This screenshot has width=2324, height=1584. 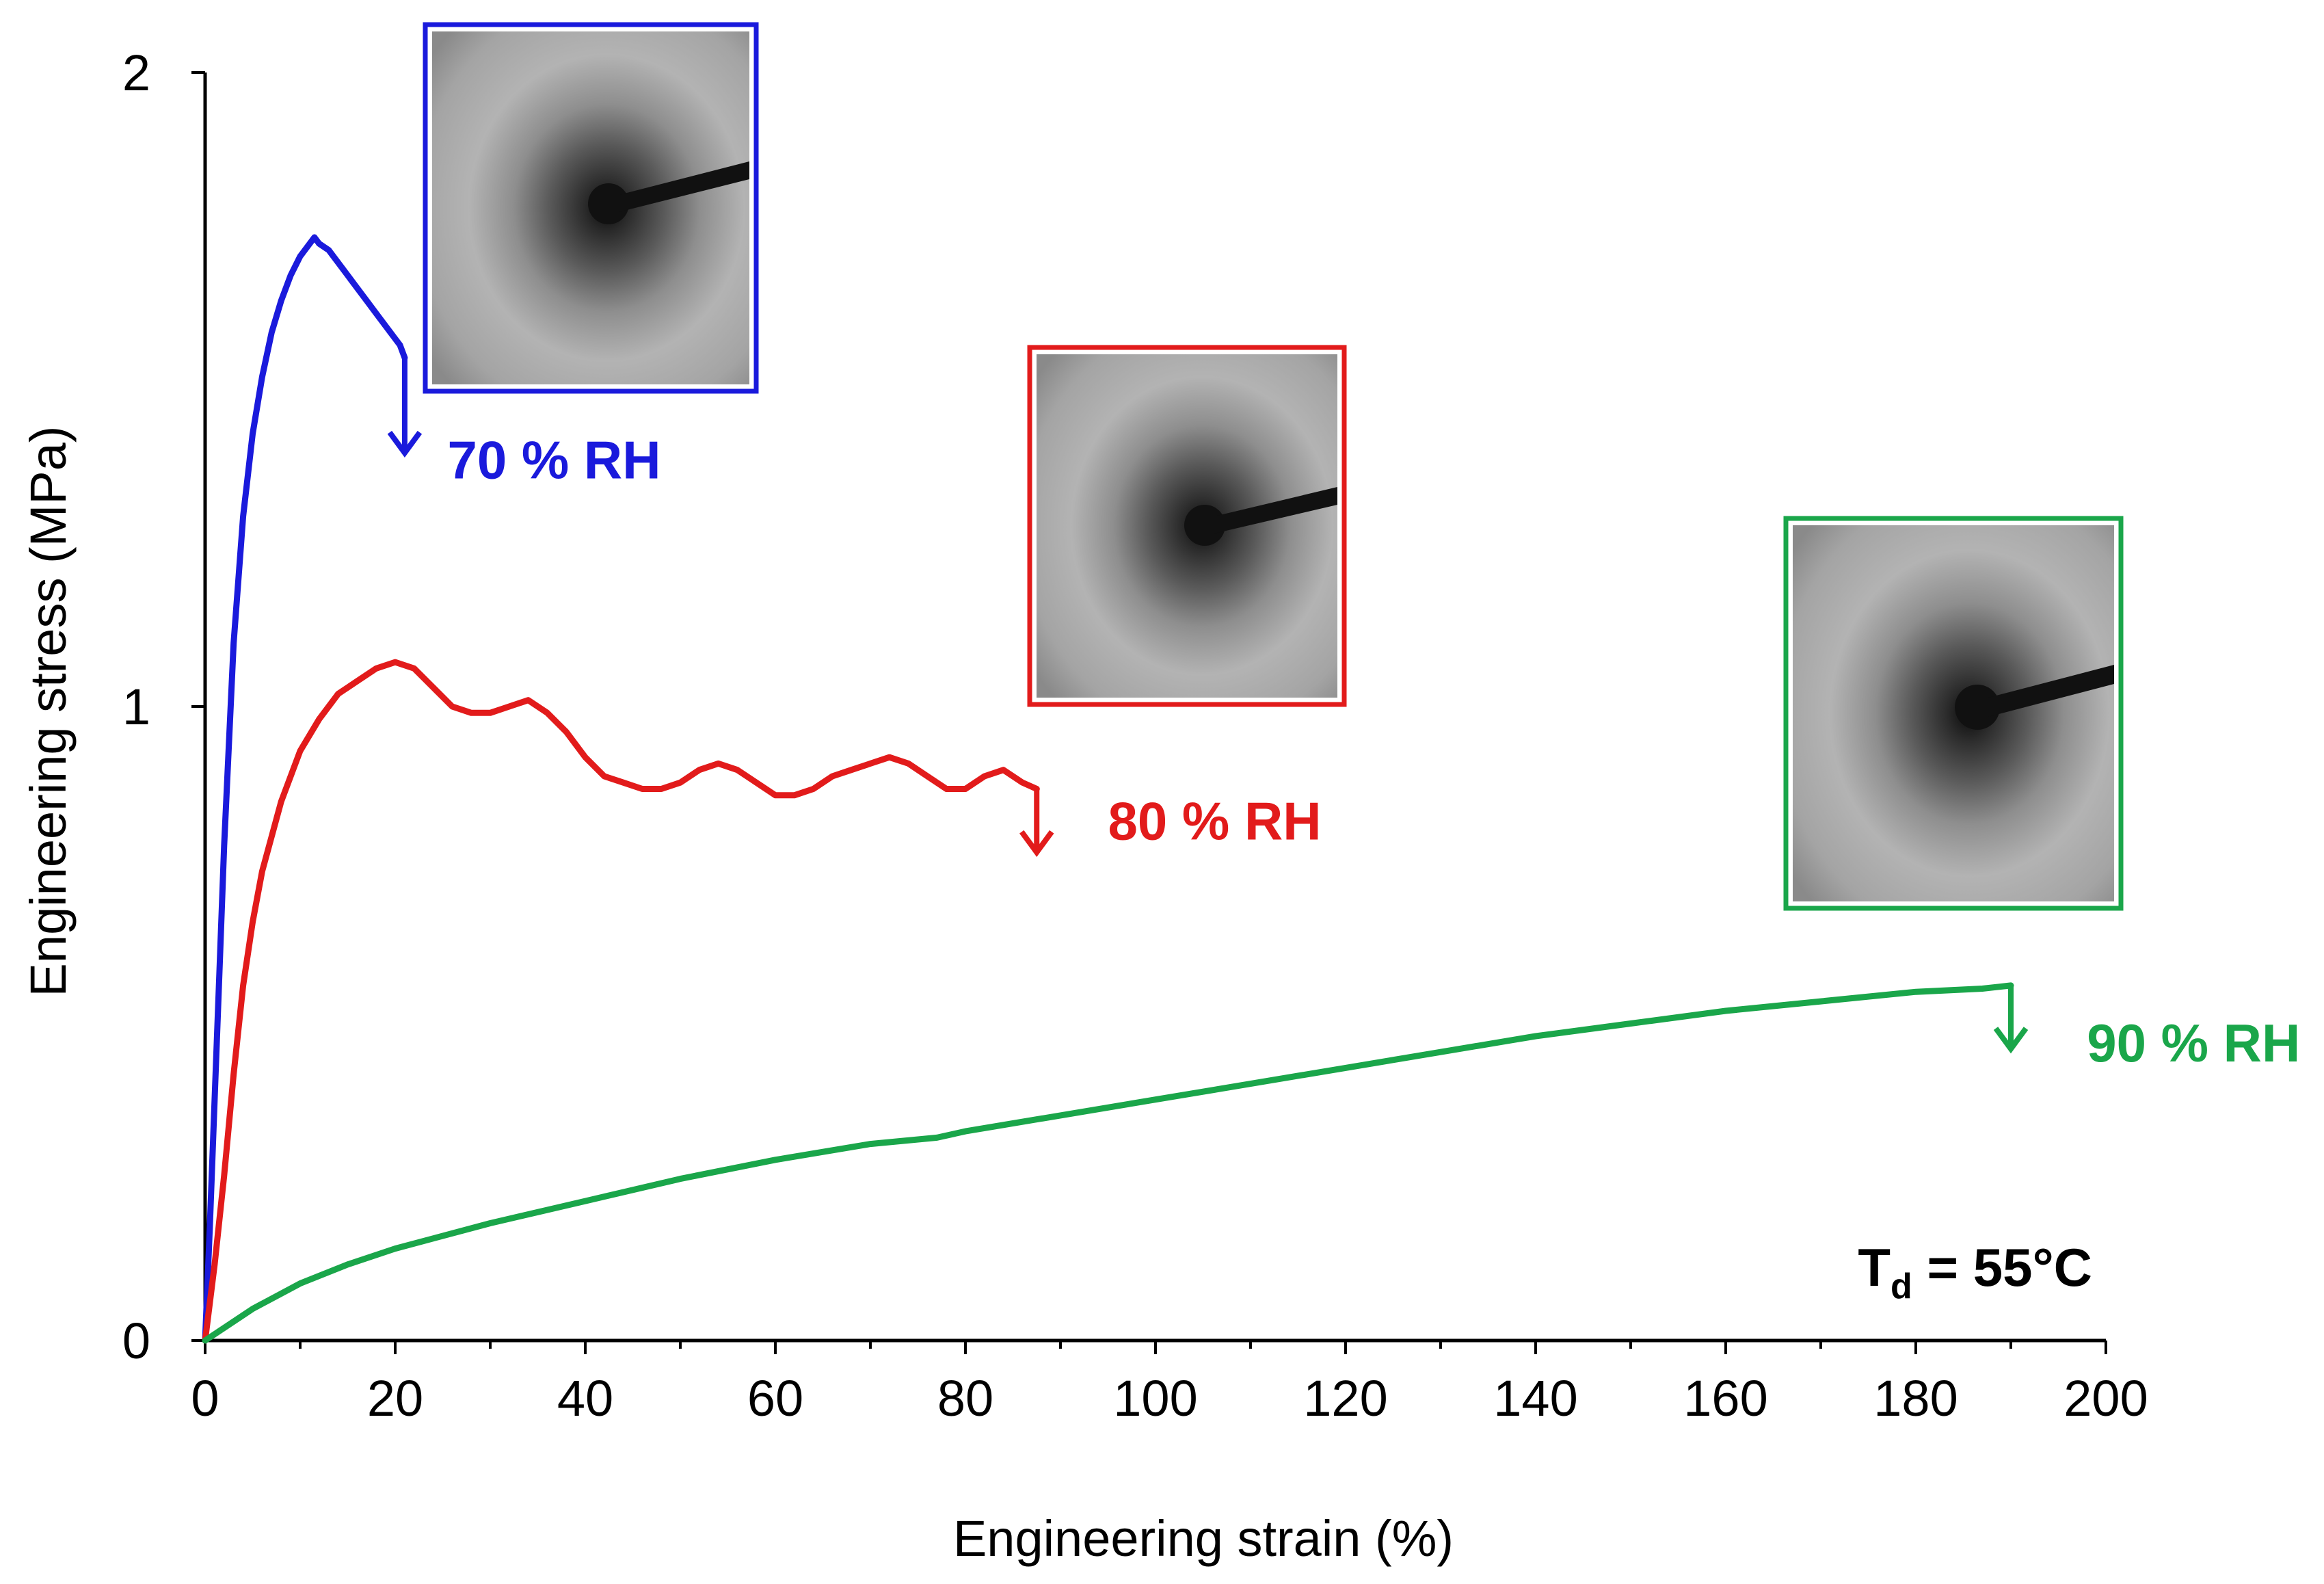 I want to click on x-axis-title: Engineering strain (%), so click(x=1203, y=1538).